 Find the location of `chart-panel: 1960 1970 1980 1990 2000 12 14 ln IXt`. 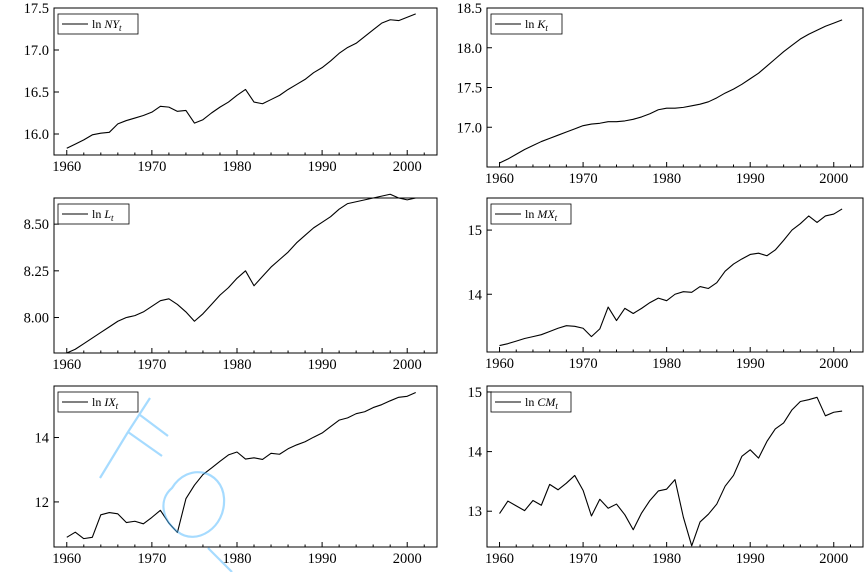

chart-panel: 1960 1970 1980 1990 2000 12 14 ln IXt is located at coordinates (236, 476).